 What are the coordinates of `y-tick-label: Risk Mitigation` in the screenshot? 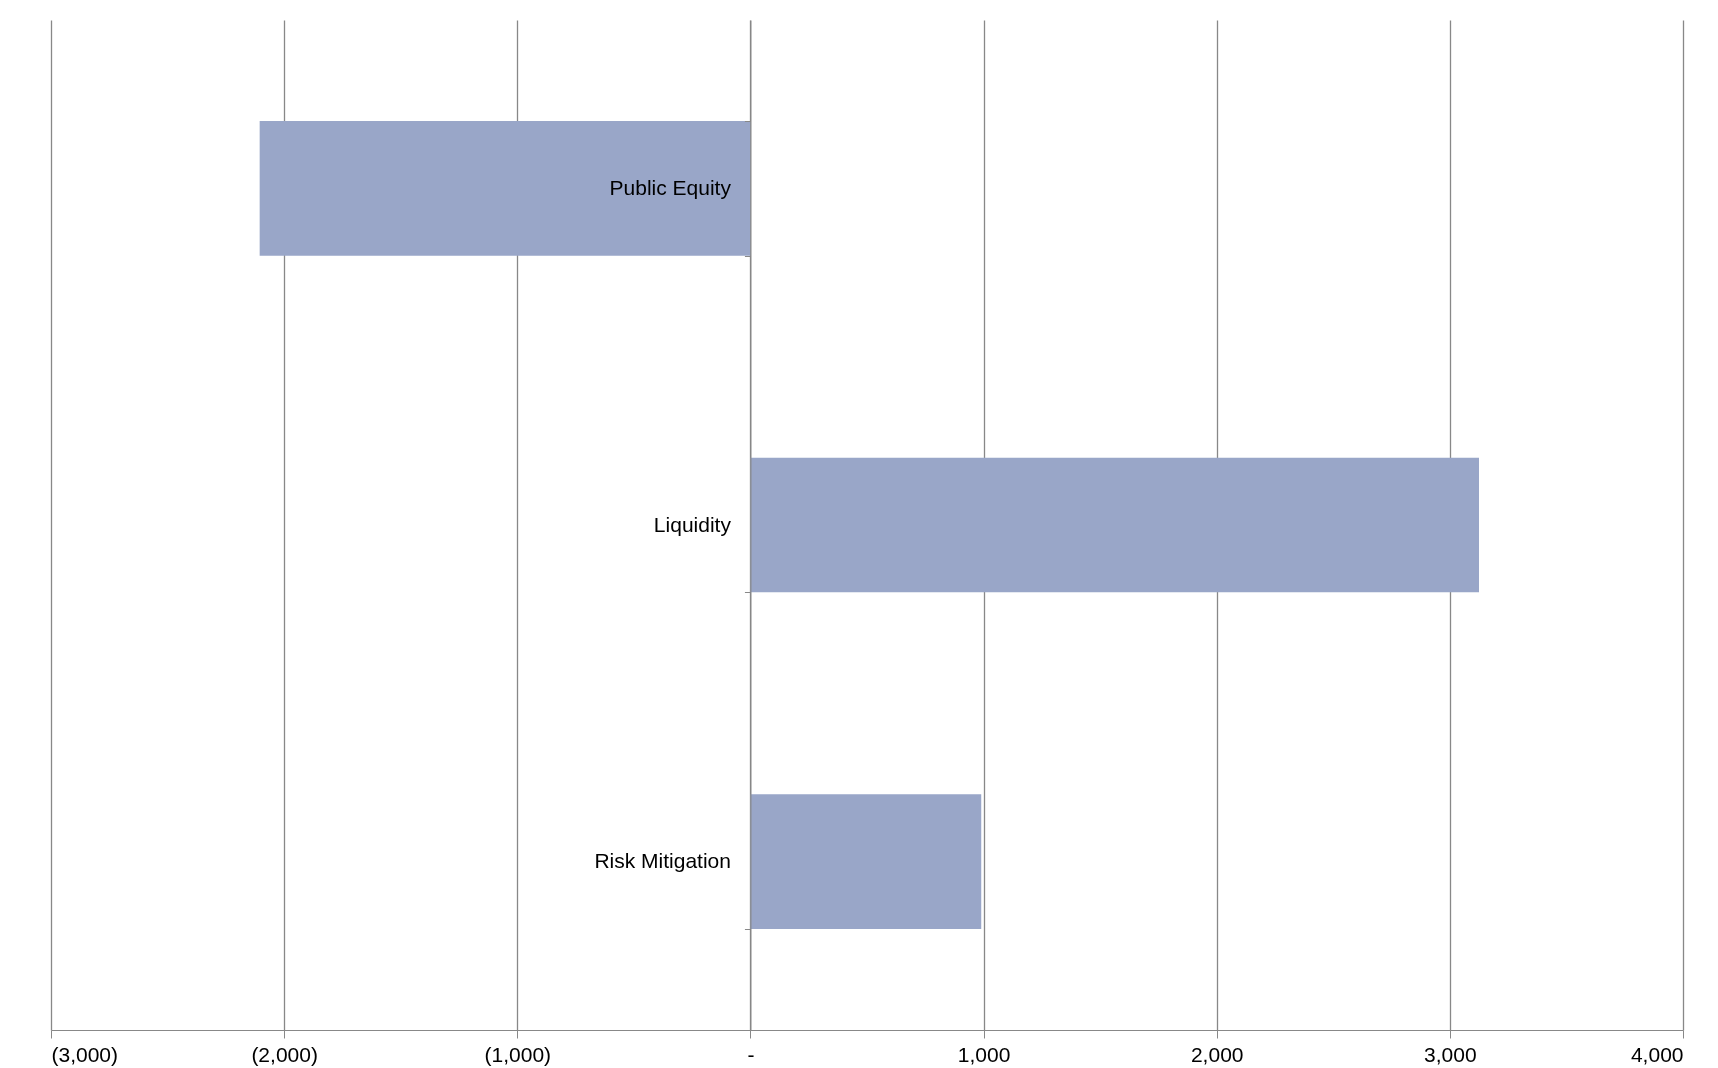 It's located at (662, 861).